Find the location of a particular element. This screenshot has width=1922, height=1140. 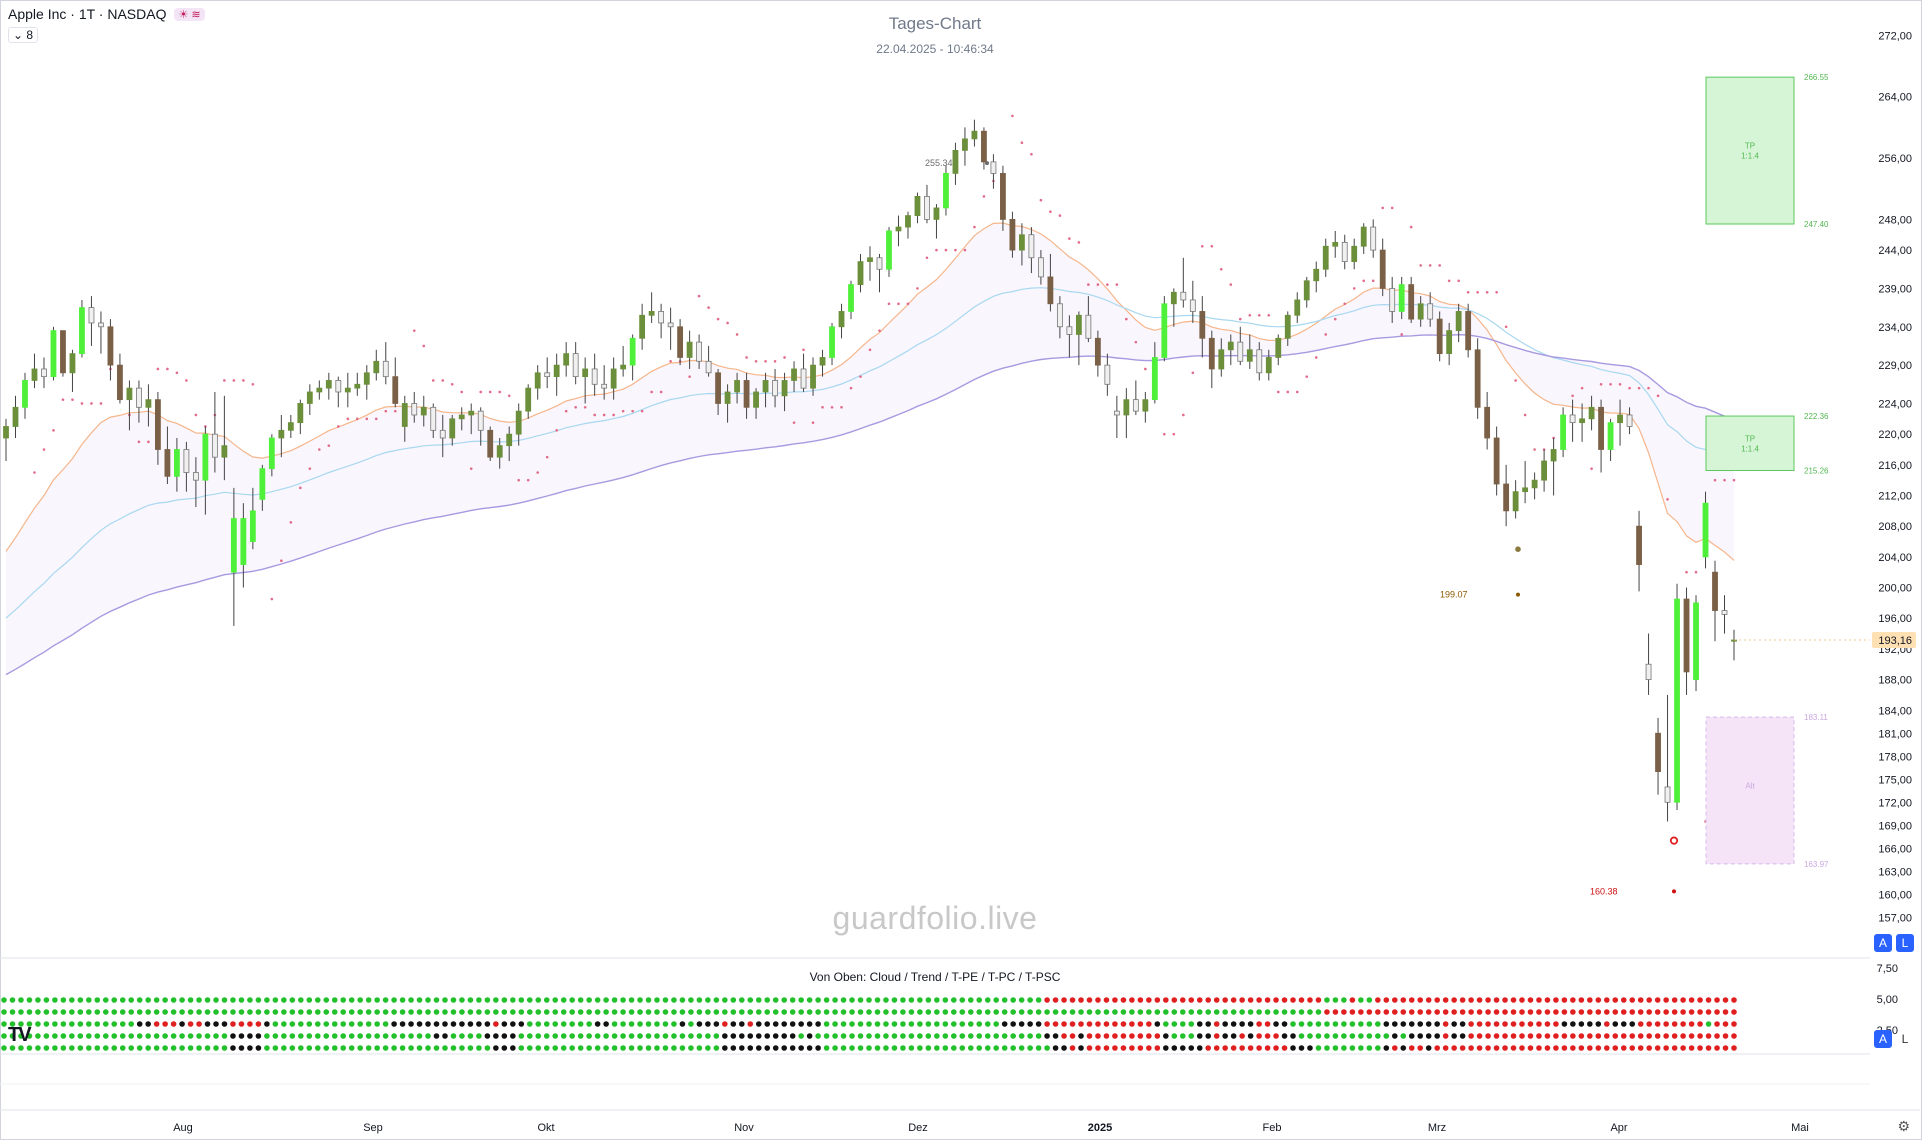

symbol-title: Apple Inc · 1T · NASDAQ is located at coordinates (87, 14).